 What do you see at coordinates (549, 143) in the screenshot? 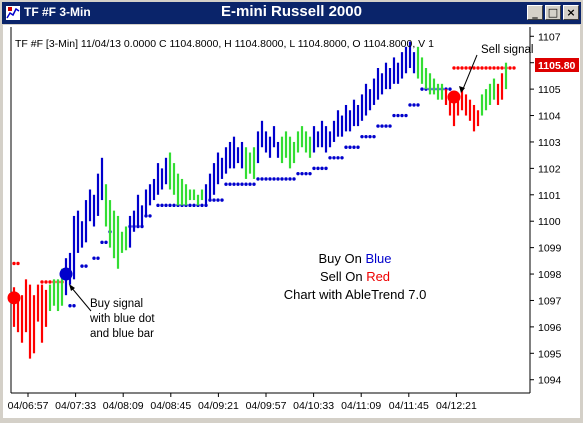
I see `y-tick-label: 1103` at bounding box center [549, 143].